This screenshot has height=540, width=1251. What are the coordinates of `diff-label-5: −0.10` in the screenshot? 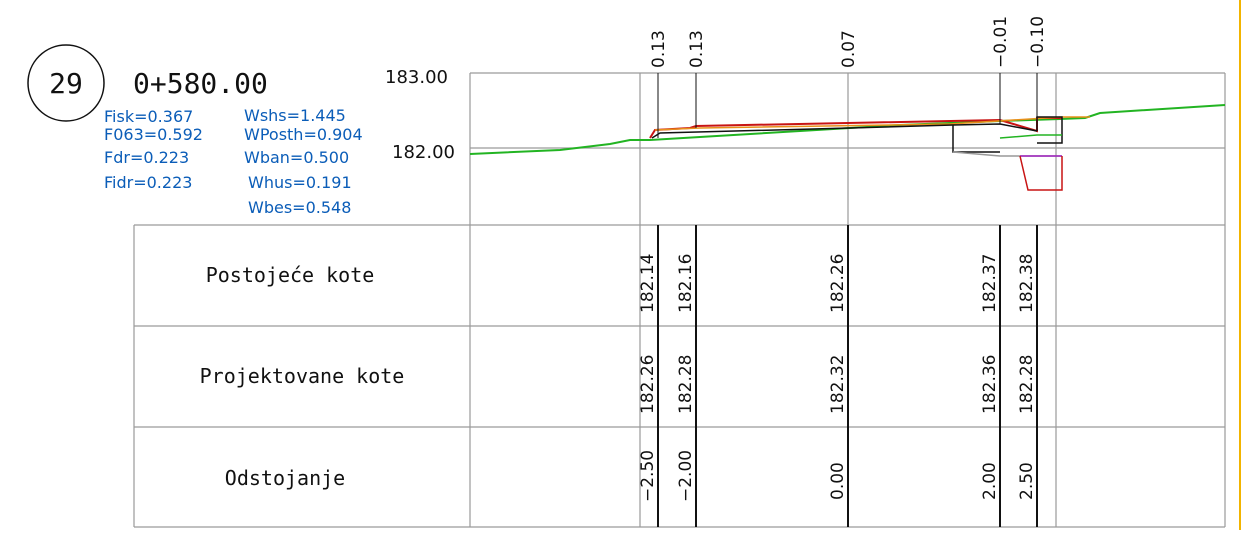 It's located at (1038, 42).